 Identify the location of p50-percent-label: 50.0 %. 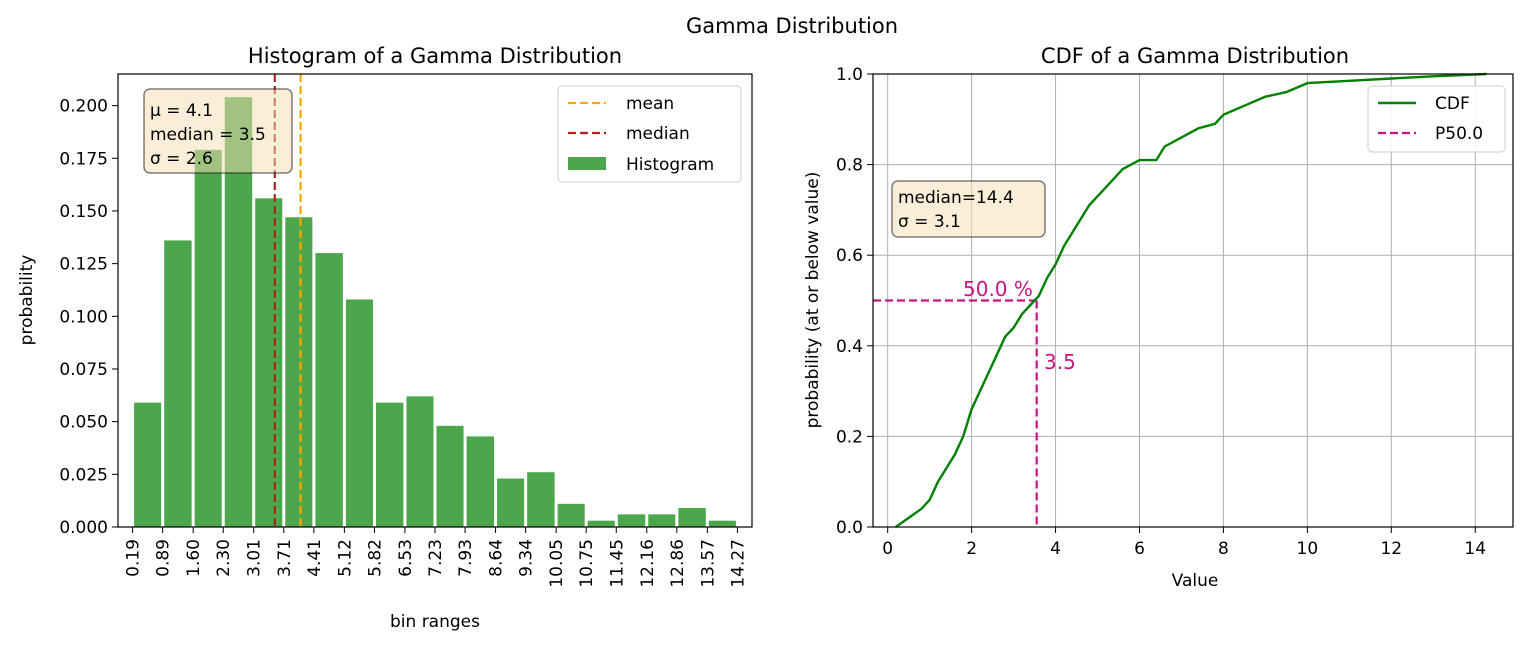
(998, 289).